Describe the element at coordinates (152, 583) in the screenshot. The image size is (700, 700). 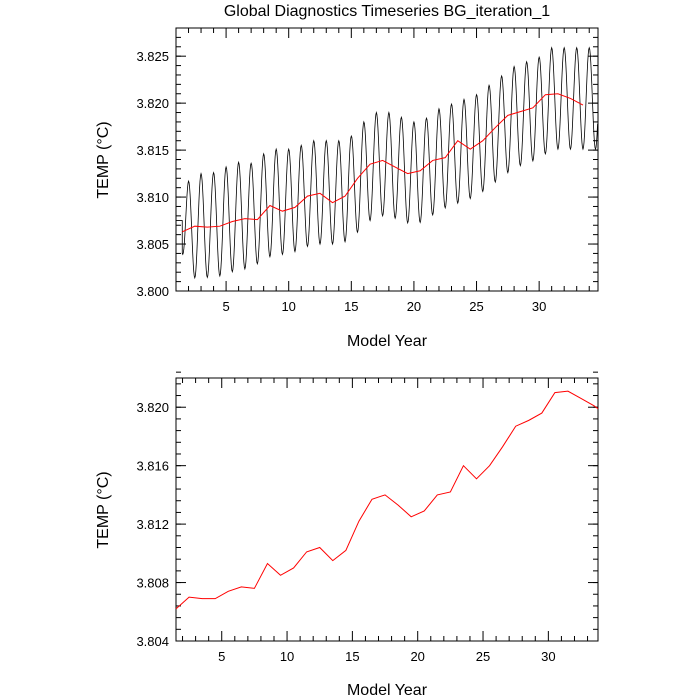
I see `y-tick-label: 3.808` at that location.